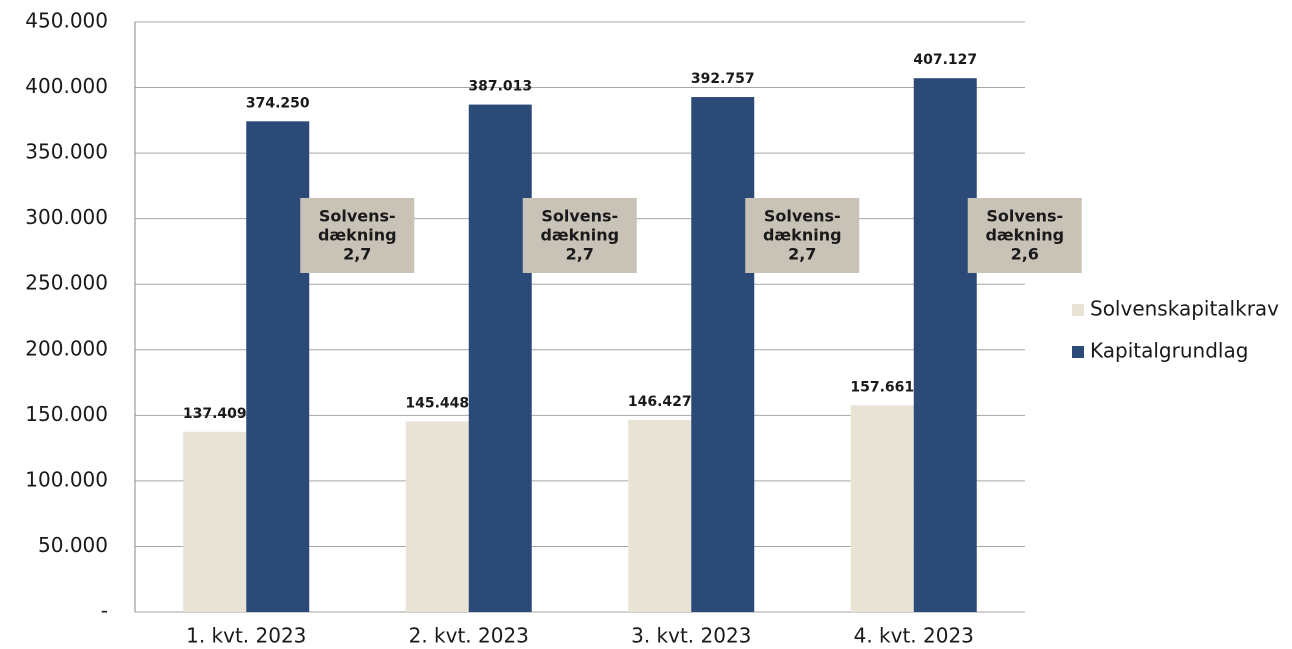 This screenshot has height=649, width=1292. What do you see at coordinates (73, 545) in the screenshot?
I see `y-tick-label: 50.000` at bounding box center [73, 545].